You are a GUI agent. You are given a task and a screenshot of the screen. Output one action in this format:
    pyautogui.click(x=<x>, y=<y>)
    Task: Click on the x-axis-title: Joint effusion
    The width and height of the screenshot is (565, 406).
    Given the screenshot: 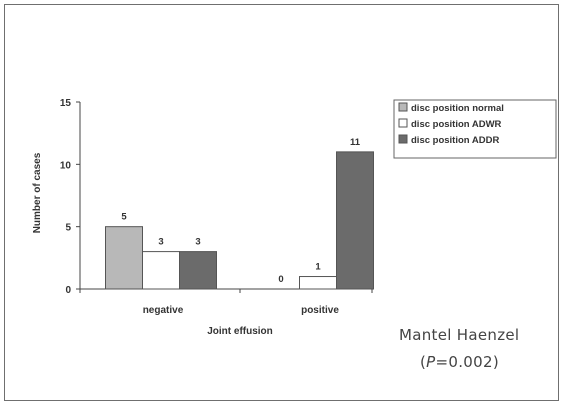 What is the action you would take?
    pyautogui.click(x=240, y=331)
    